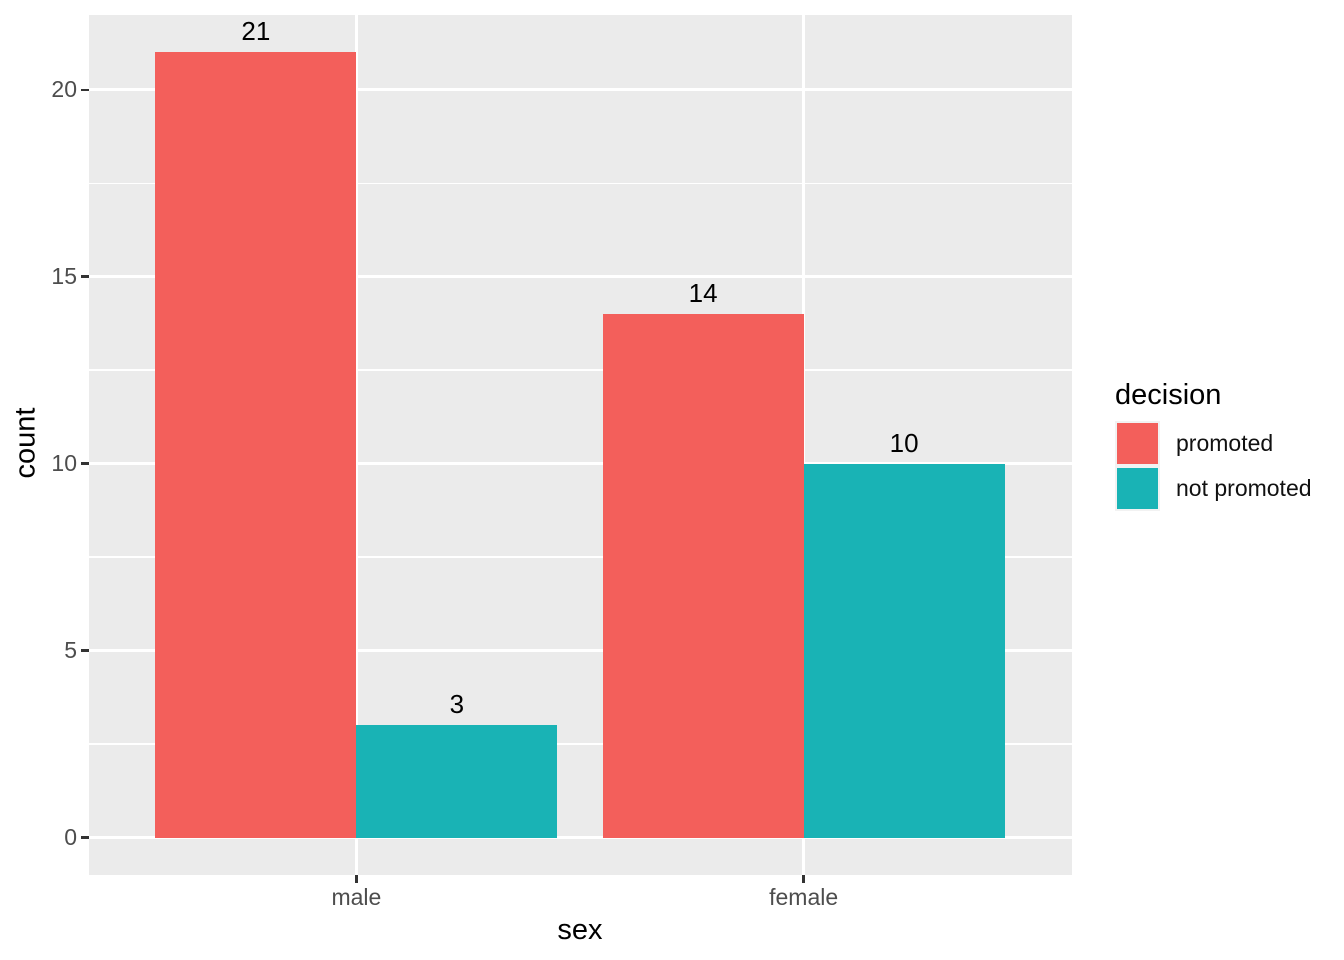 This screenshot has height=960, width=1344. I want to click on legend-item-label: promoted, so click(1225, 443).